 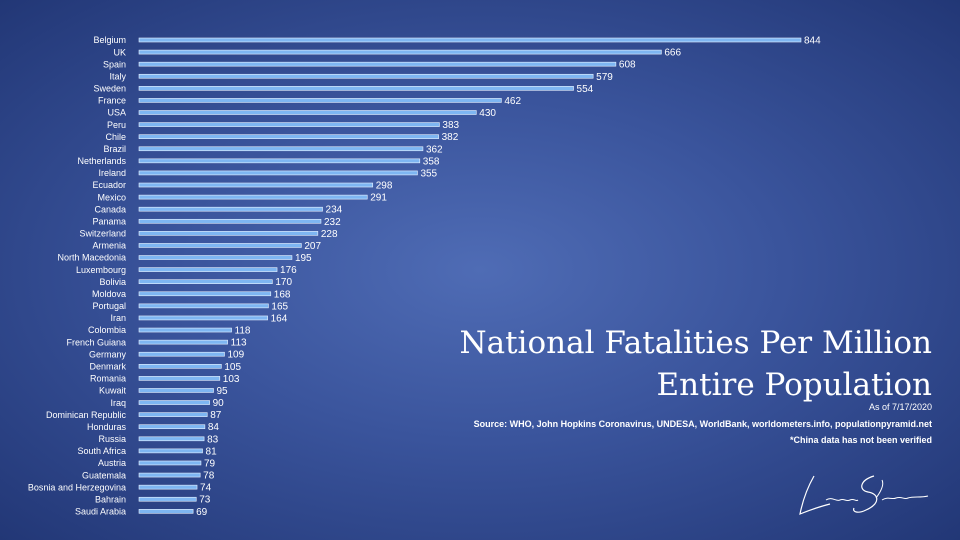 What do you see at coordinates (109, 89) in the screenshot?
I see `category-label: Sweden` at bounding box center [109, 89].